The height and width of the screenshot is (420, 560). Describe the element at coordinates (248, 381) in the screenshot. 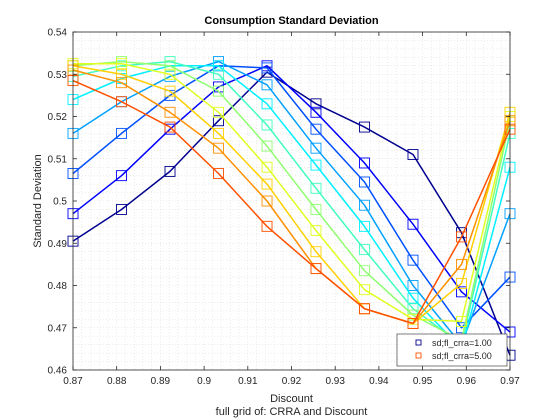

I see `x-tick-label: 0.91` at that location.